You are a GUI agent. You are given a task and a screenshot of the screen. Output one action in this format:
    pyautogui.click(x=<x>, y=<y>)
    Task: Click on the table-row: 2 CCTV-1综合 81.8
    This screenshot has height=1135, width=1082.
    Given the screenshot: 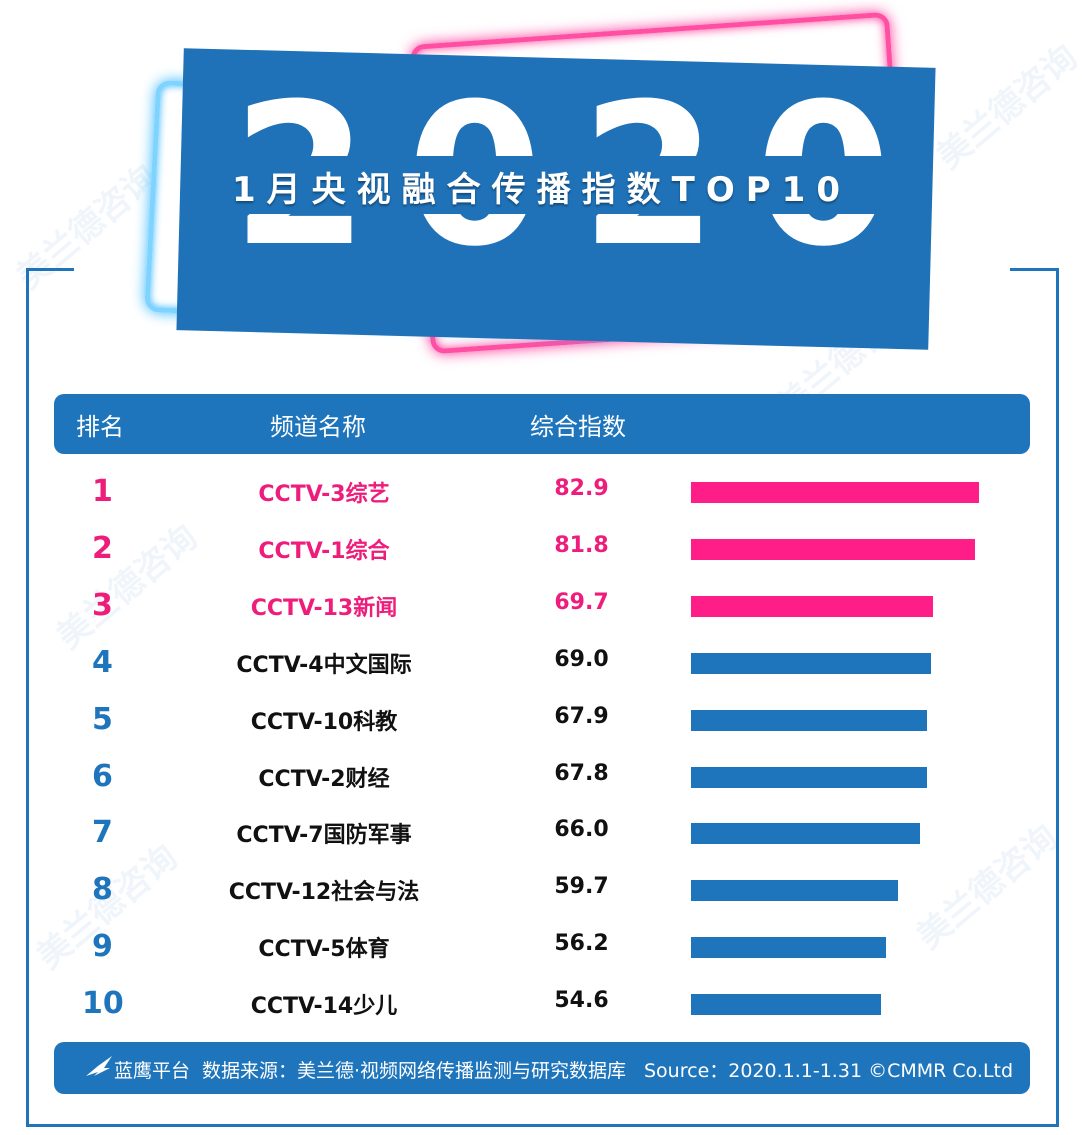 What is the action you would take?
    pyautogui.click(x=542, y=559)
    